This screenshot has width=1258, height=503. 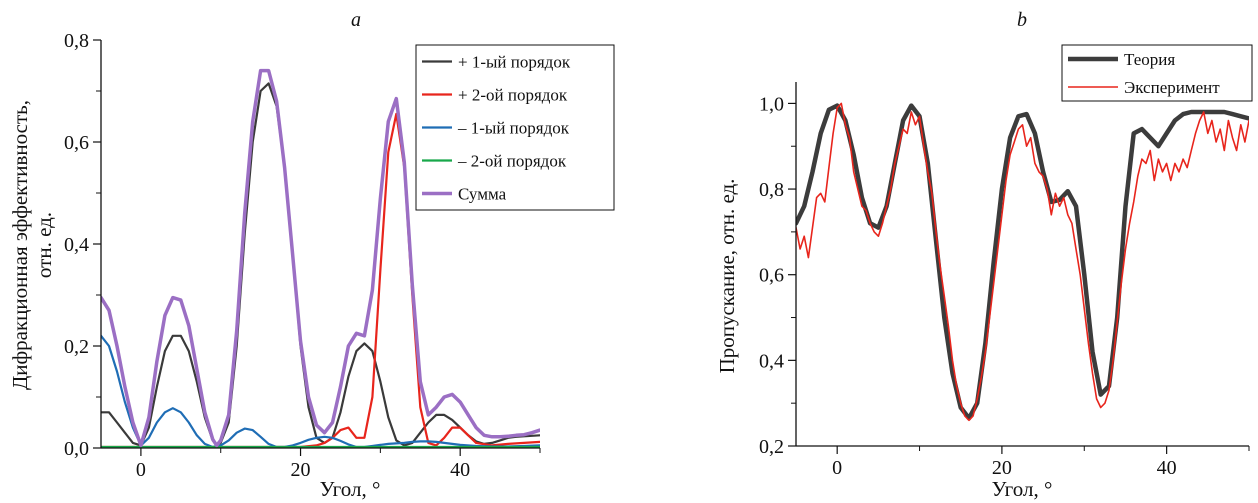 What do you see at coordinates (771, 190) in the screenshot?
I see `y-tick-label-b-3: 0,8` at bounding box center [771, 190].